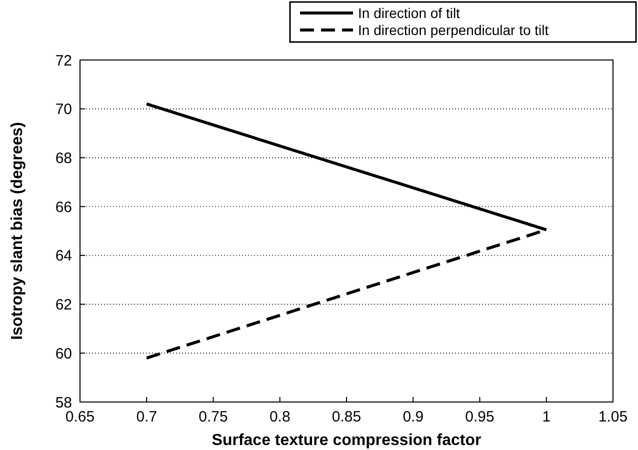 This screenshot has height=450, width=638. Describe the element at coordinates (63, 305) in the screenshot. I see `y-tick-label: 62` at that location.